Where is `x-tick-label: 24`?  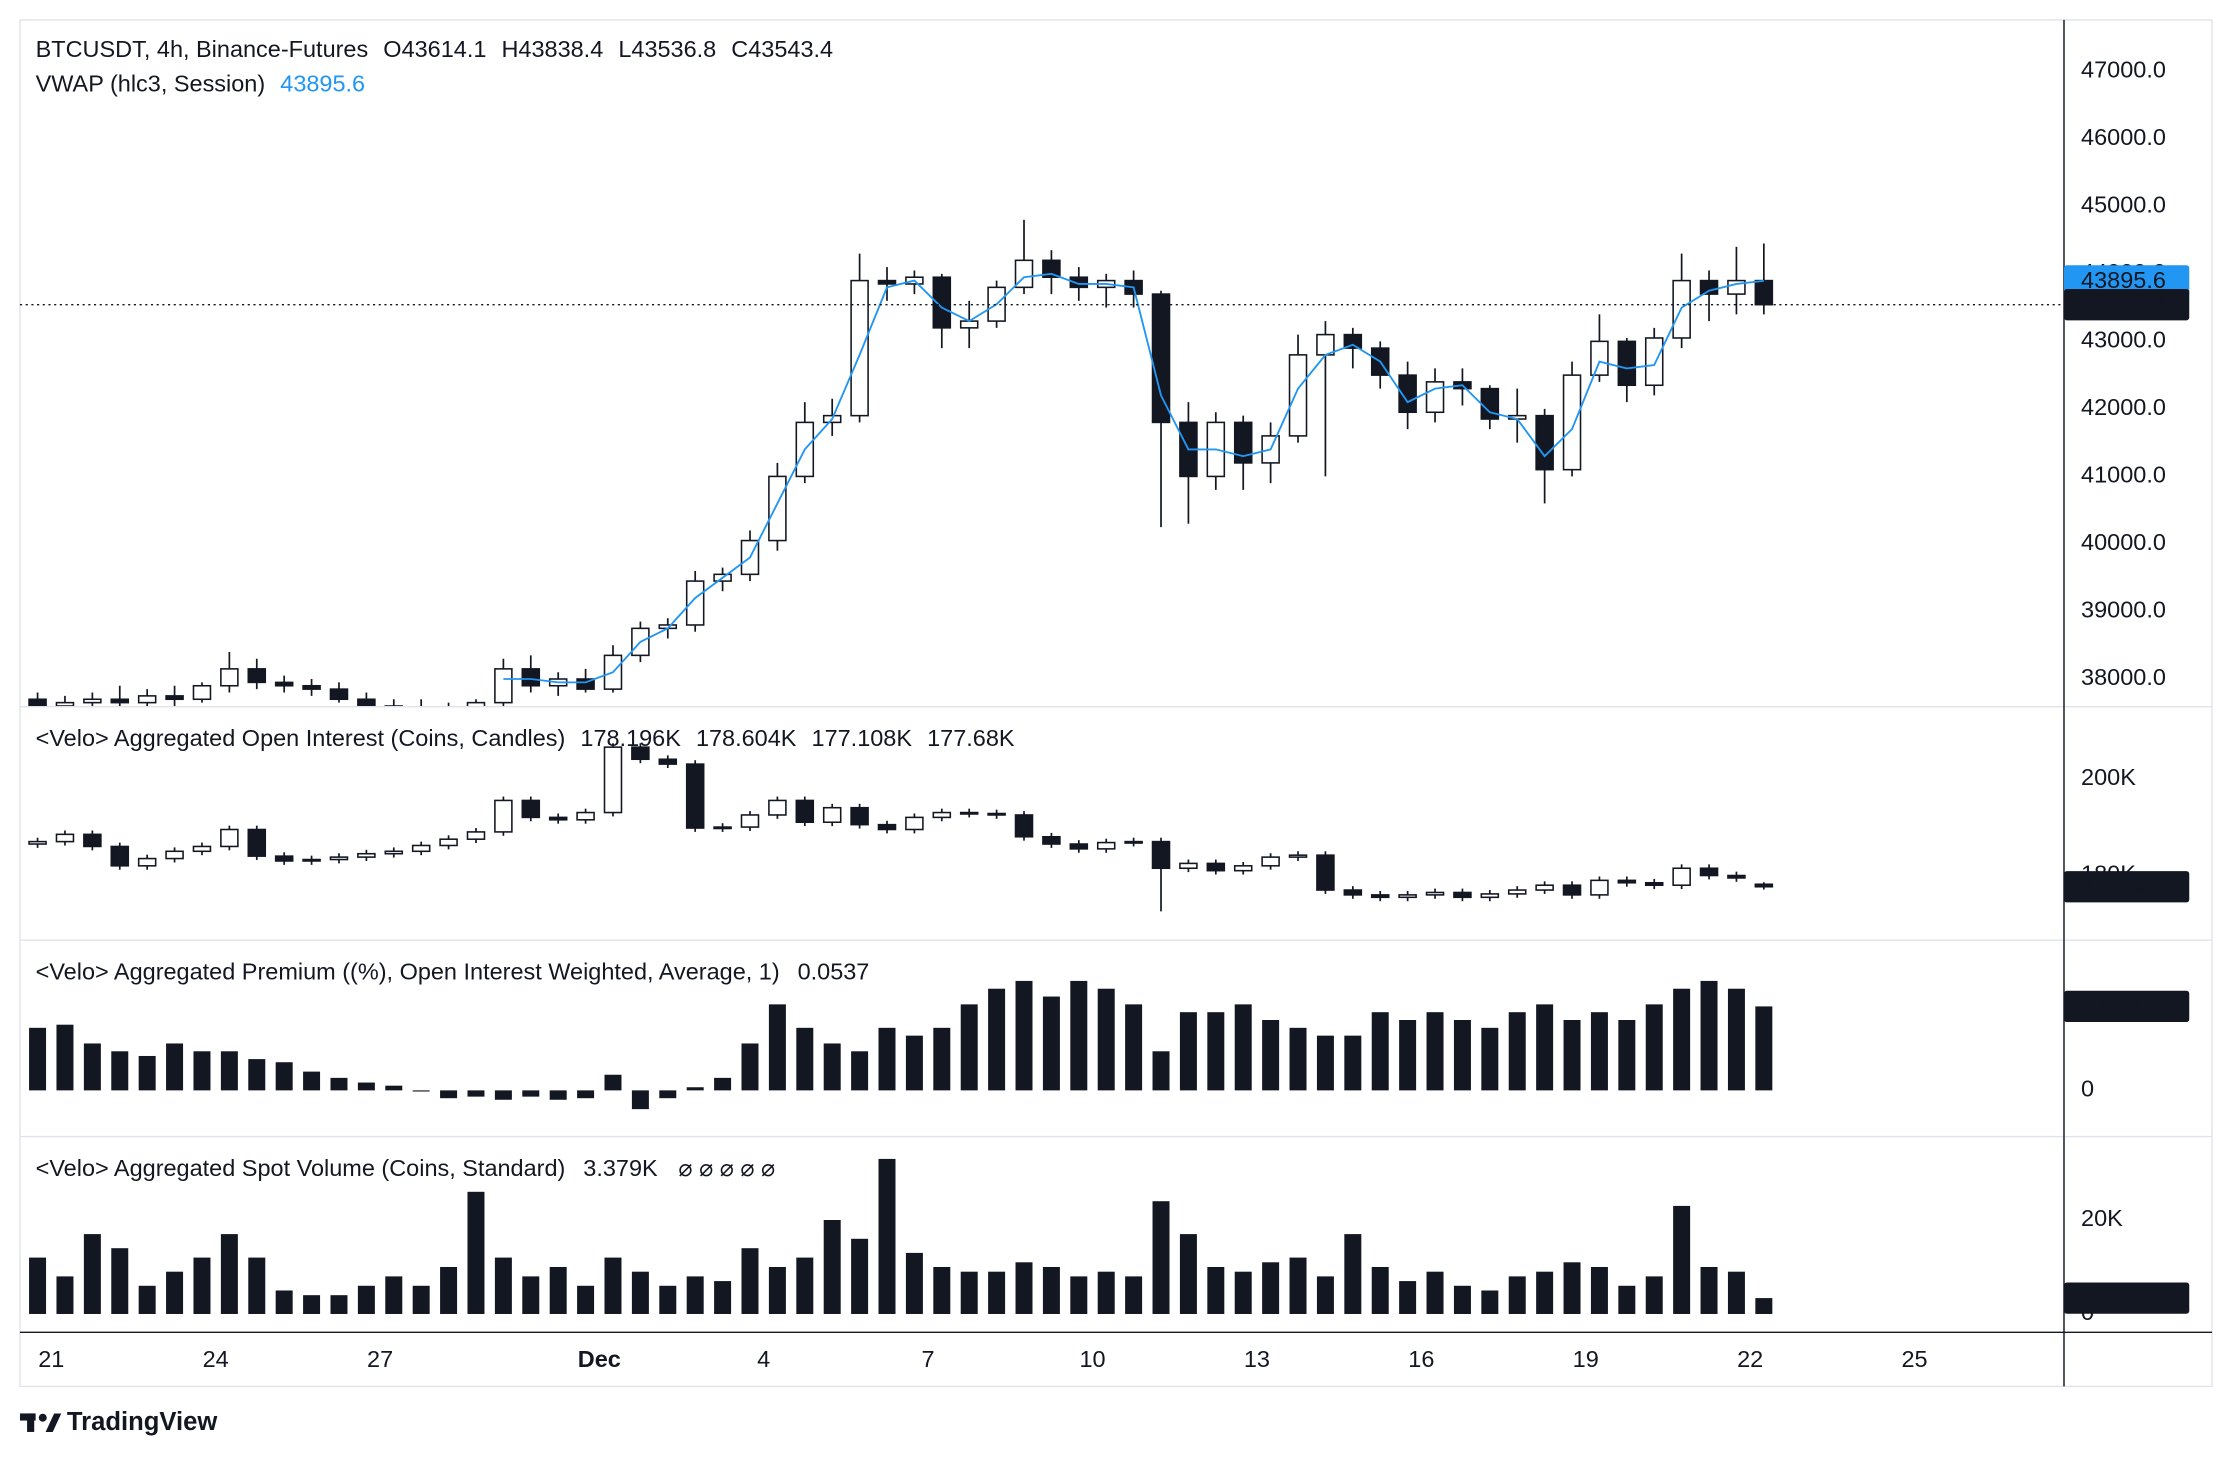
x-tick-label: 24 is located at coordinates (216, 1359).